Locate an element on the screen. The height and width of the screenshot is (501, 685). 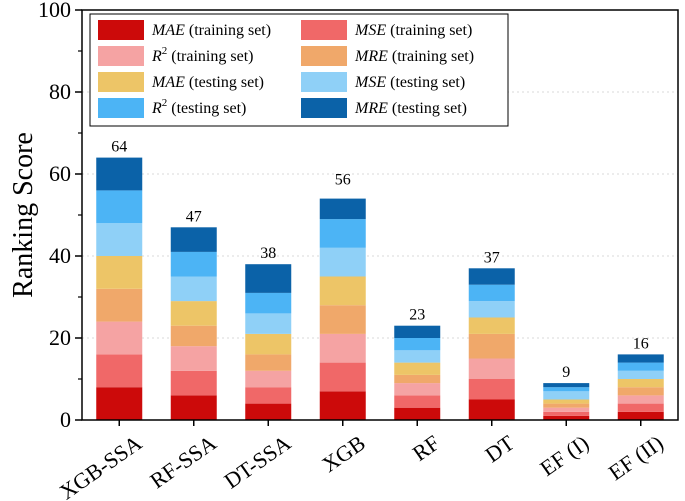
x-tick-label: EF (II) is located at coordinates (636, 457).